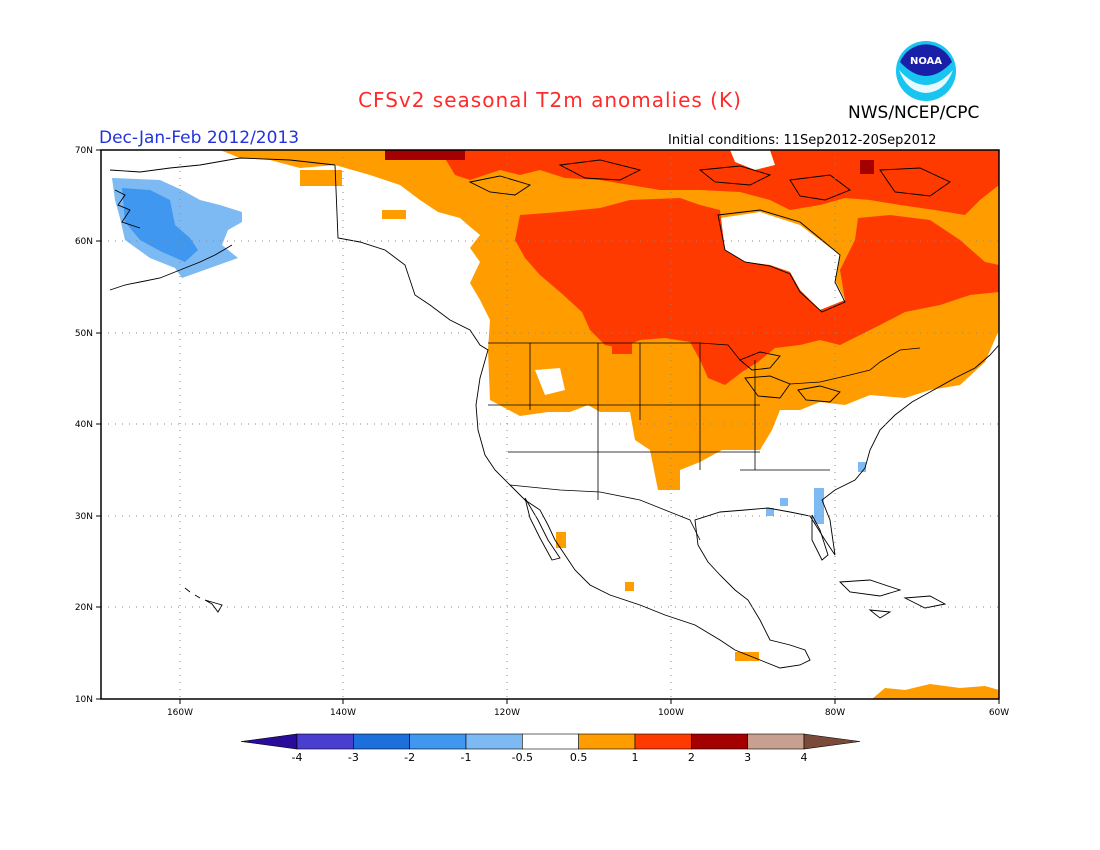  I want to click on season-label: Dec-Jan-Feb 2012/2013, so click(199, 138).